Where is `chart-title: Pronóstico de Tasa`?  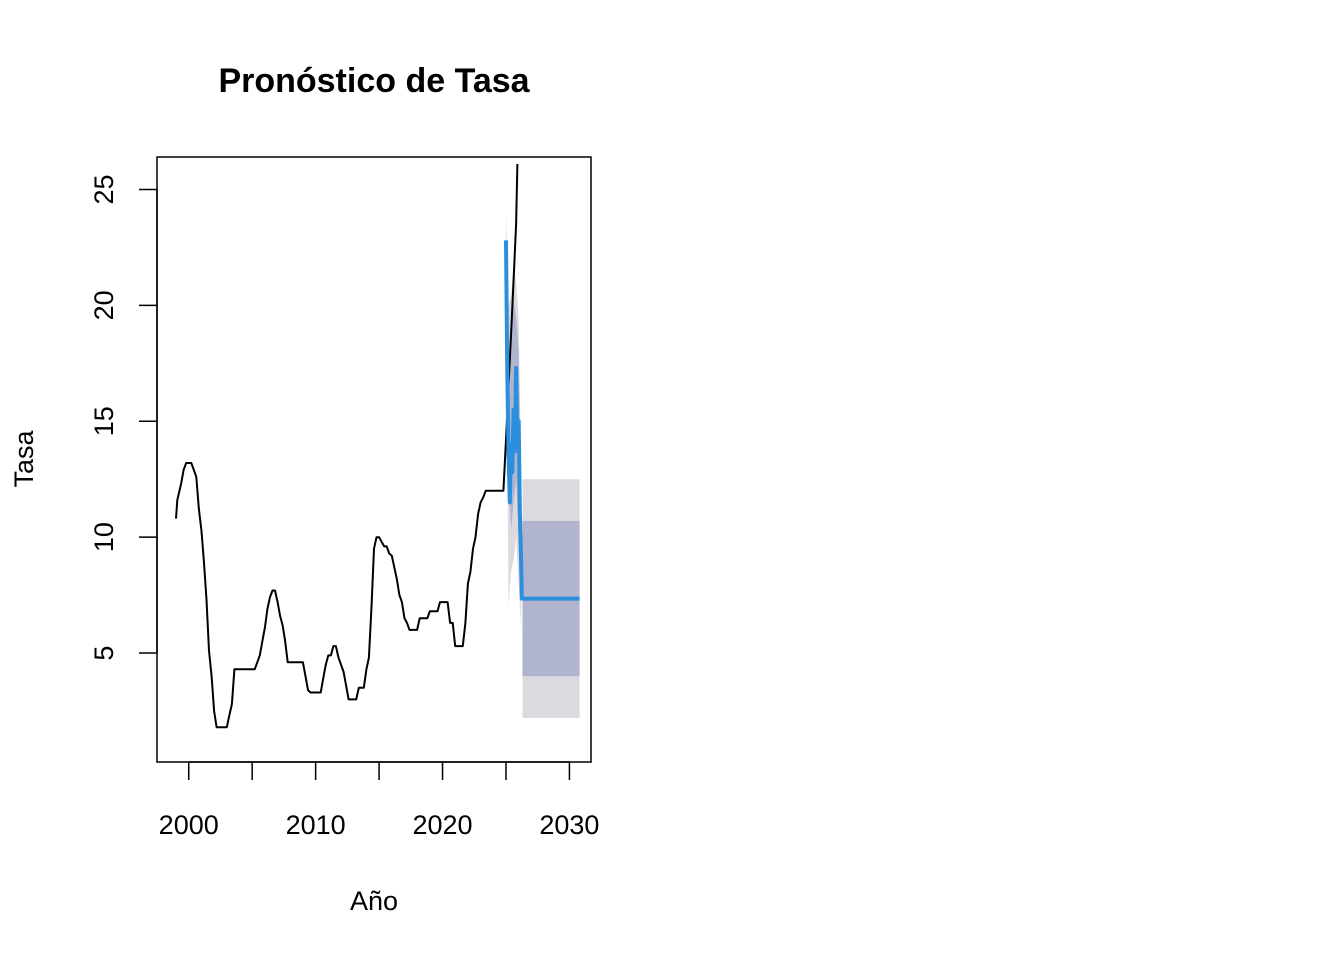 chart-title: Pronóstico de Tasa is located at coordinates (374, 81).